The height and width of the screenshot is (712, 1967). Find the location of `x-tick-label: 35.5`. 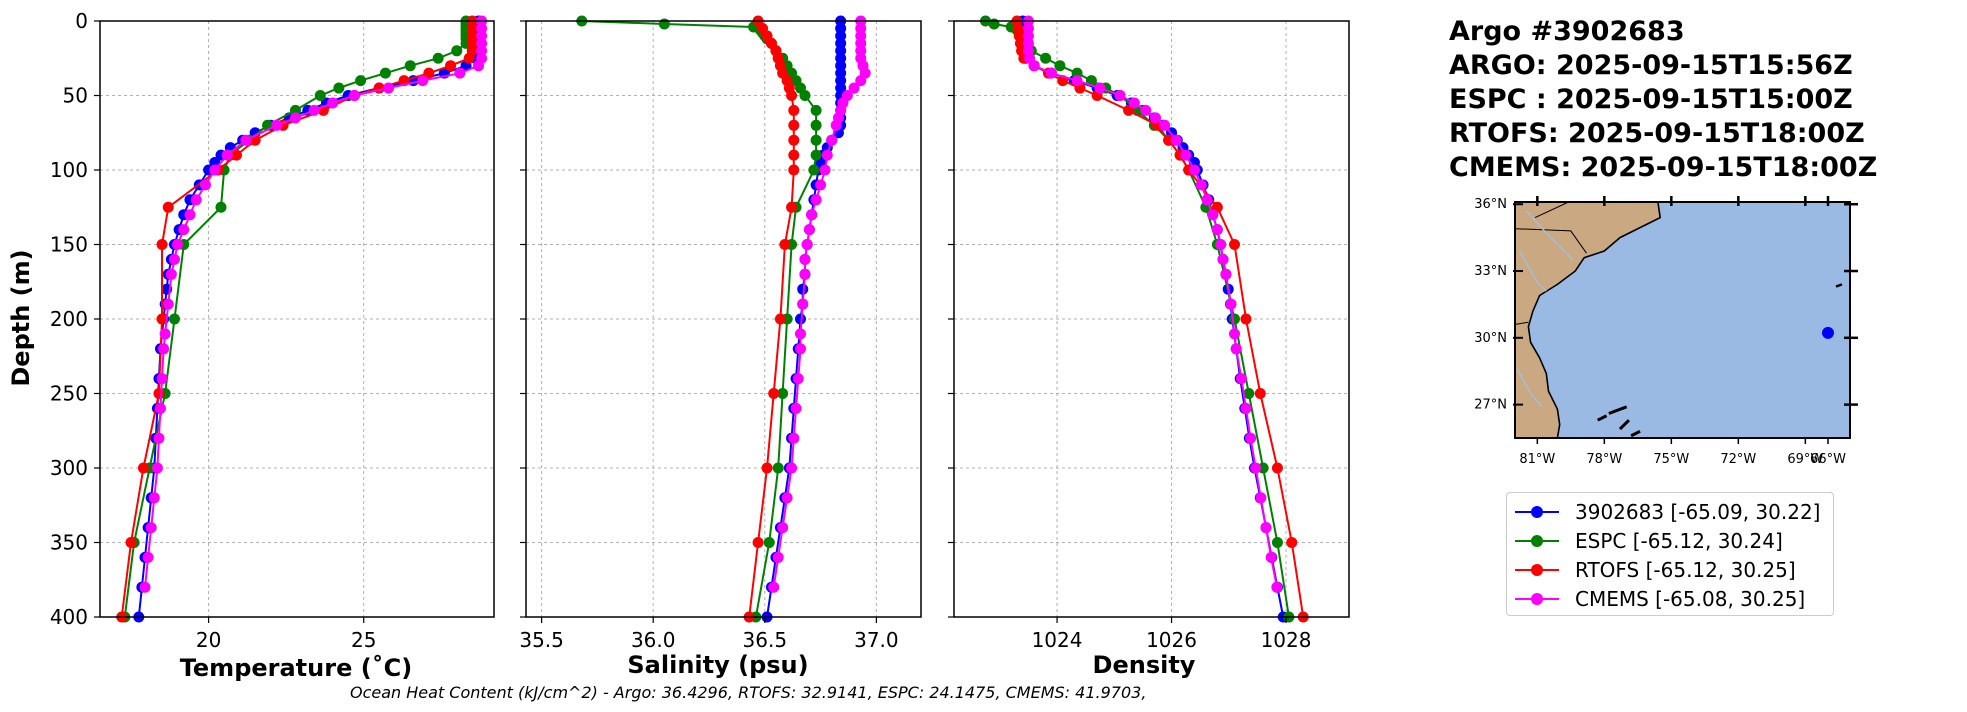

x-tick-label: 35.5 is located at coordinates (541, 640).